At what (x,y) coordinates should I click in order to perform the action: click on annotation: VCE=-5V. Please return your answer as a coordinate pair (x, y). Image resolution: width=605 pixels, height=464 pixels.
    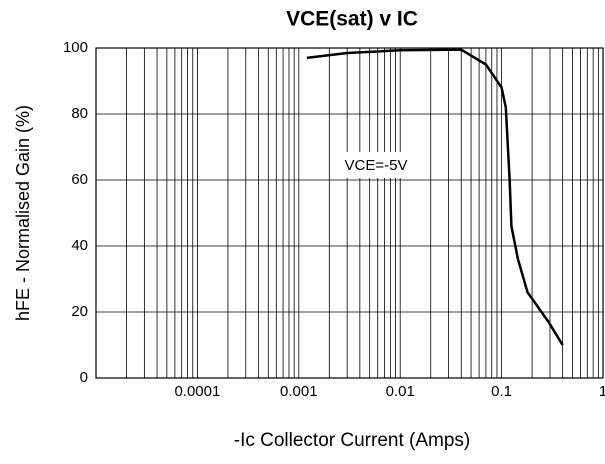
    Looking at the image, I should click on (376, 165).